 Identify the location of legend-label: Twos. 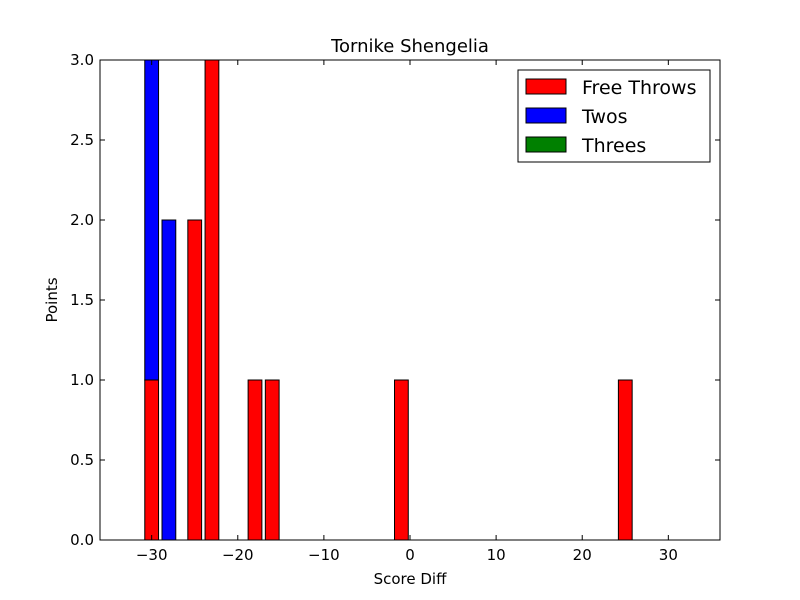
(604, 117).